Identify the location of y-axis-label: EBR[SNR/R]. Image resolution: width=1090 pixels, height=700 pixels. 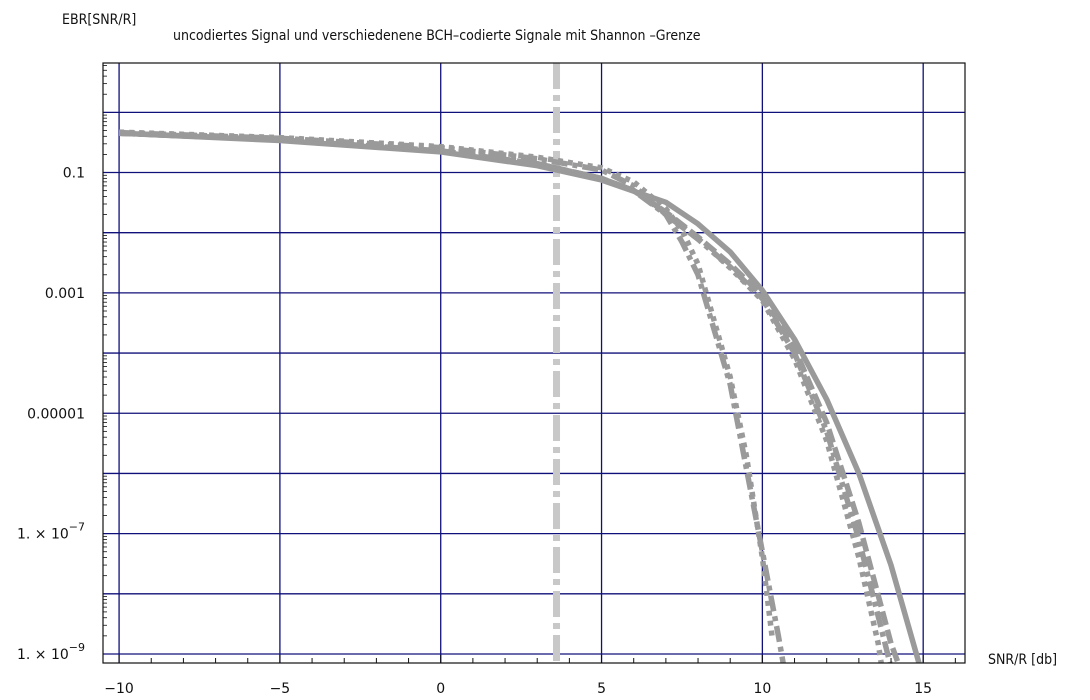
(99, 20).